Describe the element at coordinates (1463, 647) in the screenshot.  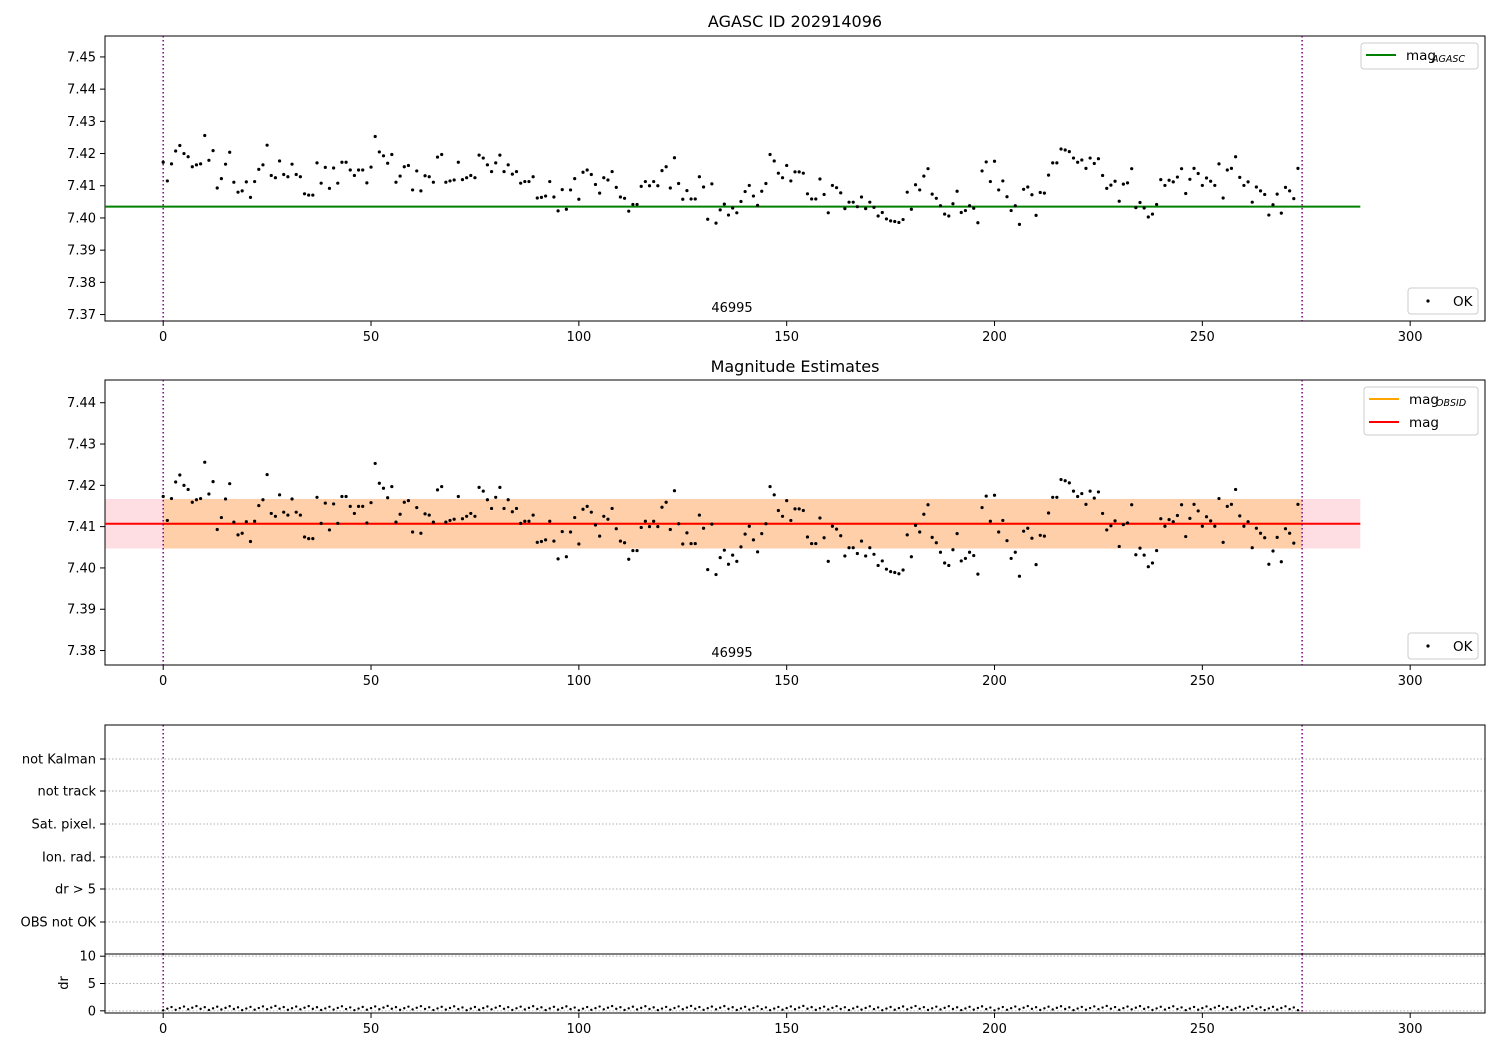
I see `legend-label: OK` at that location.